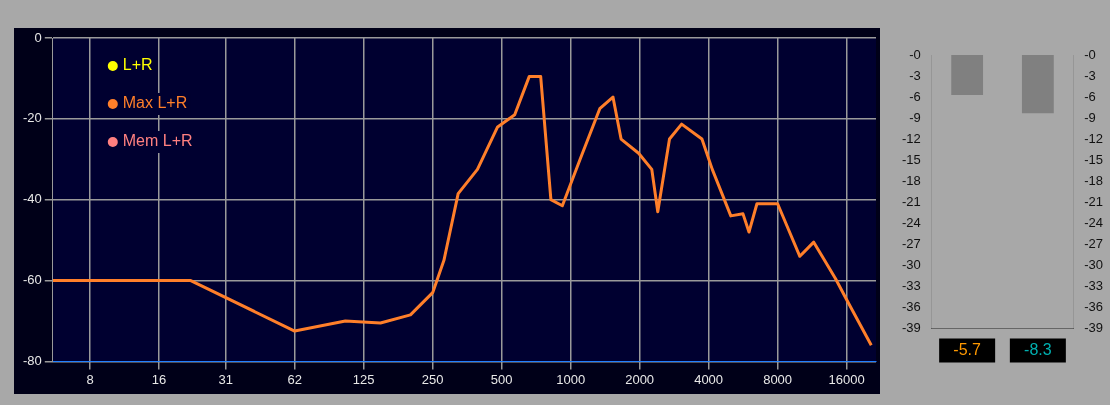  I want to click on legend-label: Mem L+R, so click(157, 141).